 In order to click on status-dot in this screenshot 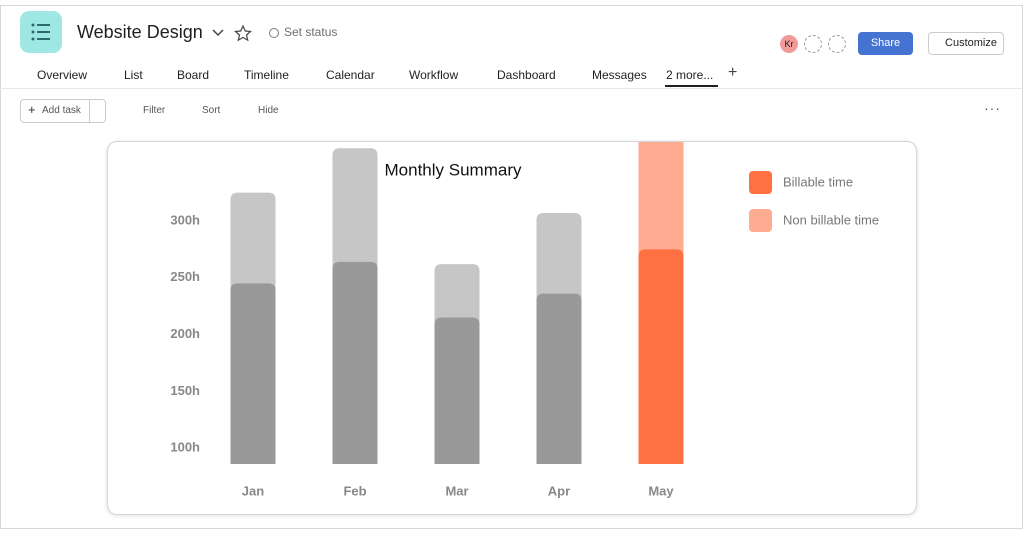, I will do `click(274, 33)`.